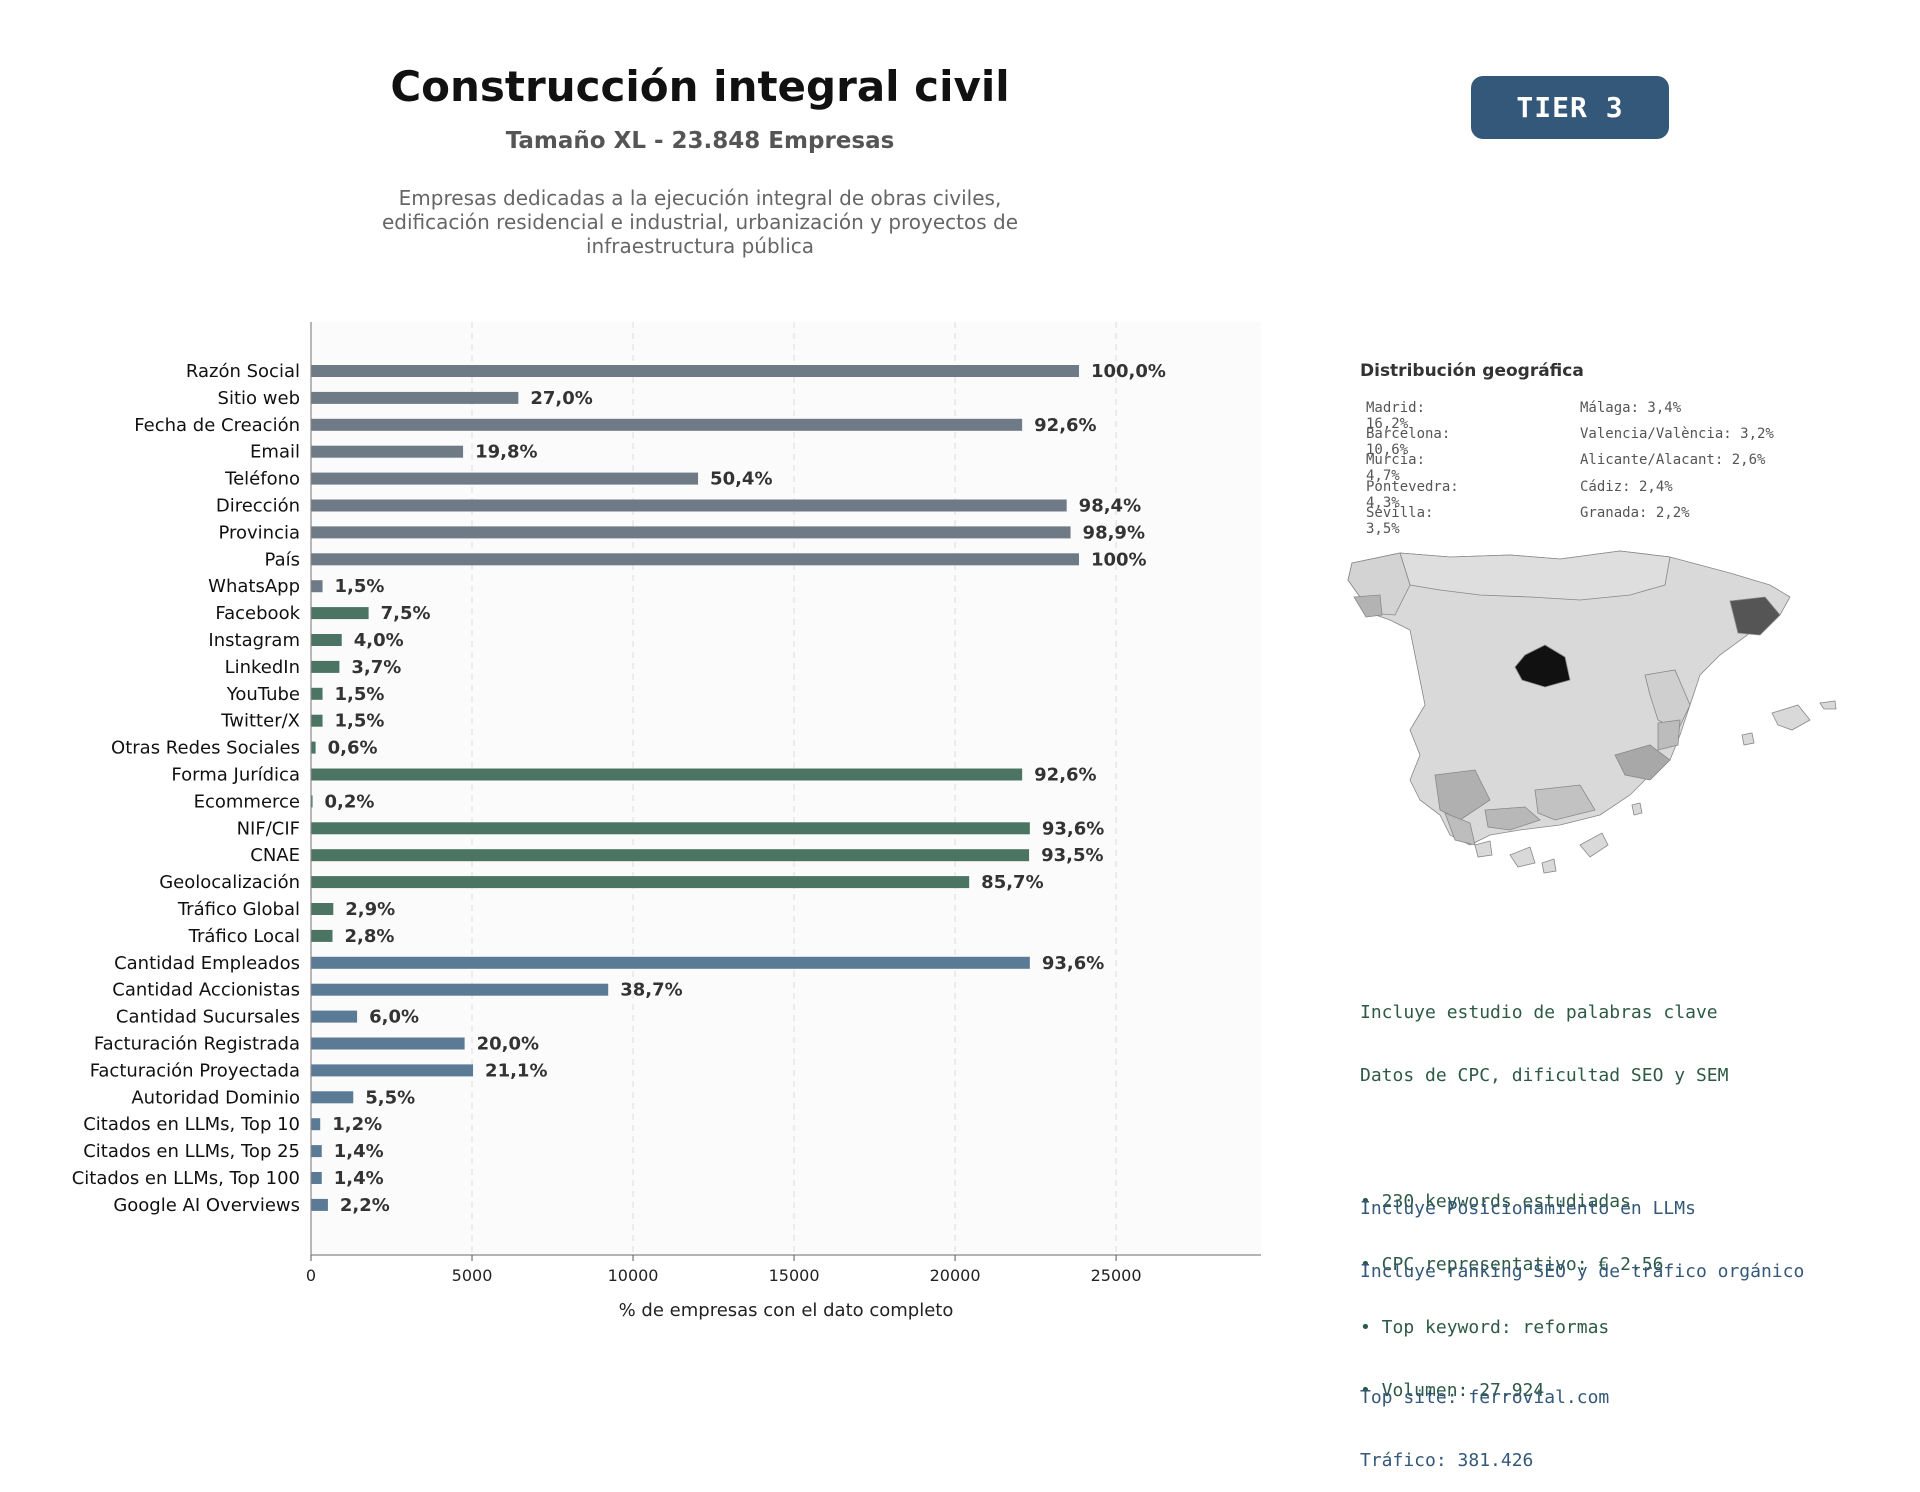 The width and height of the screenshot is (1920, 1492). I want to click on category-label: CNAE, so click(275, 855).